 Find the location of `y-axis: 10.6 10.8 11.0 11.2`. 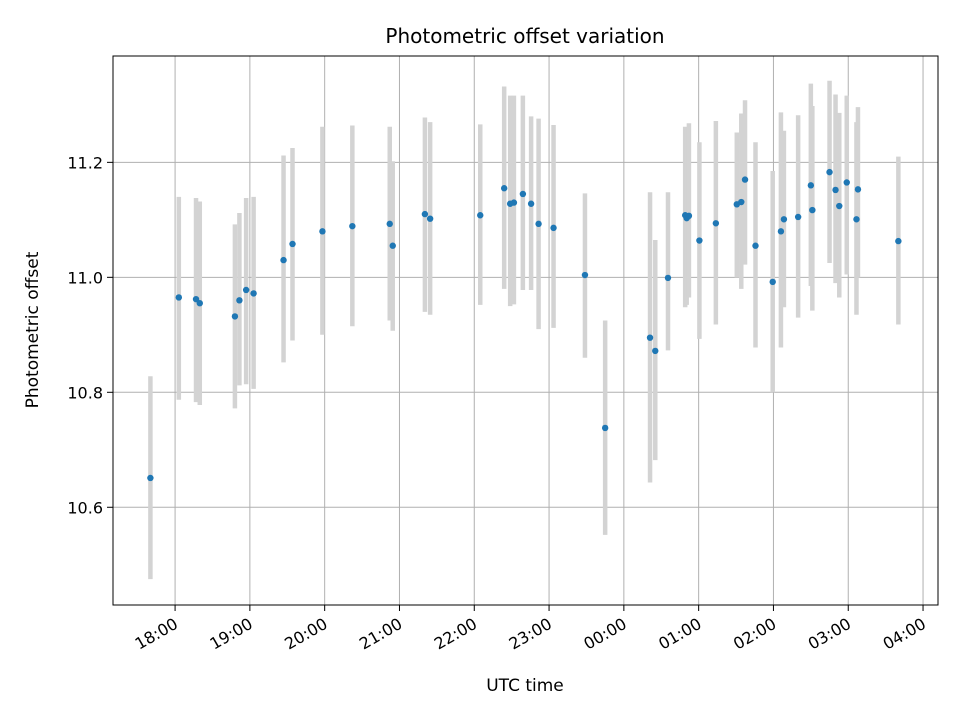

y-axis: 10.6 10.8 11.0 11.2 is located at coordinates (90, 335).